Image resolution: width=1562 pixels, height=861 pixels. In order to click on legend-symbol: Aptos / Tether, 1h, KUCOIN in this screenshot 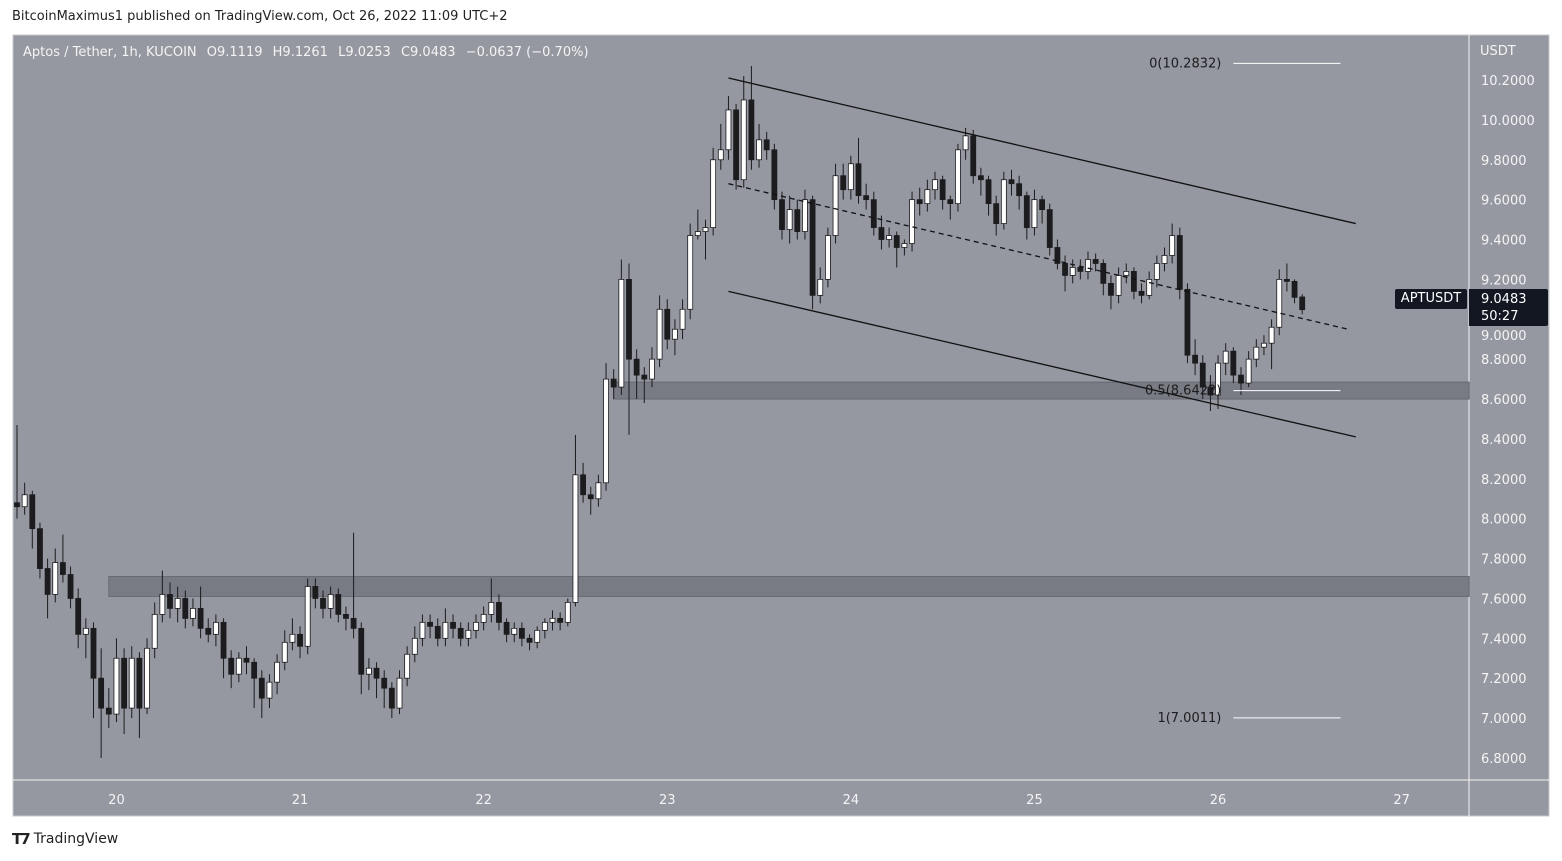, I will do `click(110, 52)`.